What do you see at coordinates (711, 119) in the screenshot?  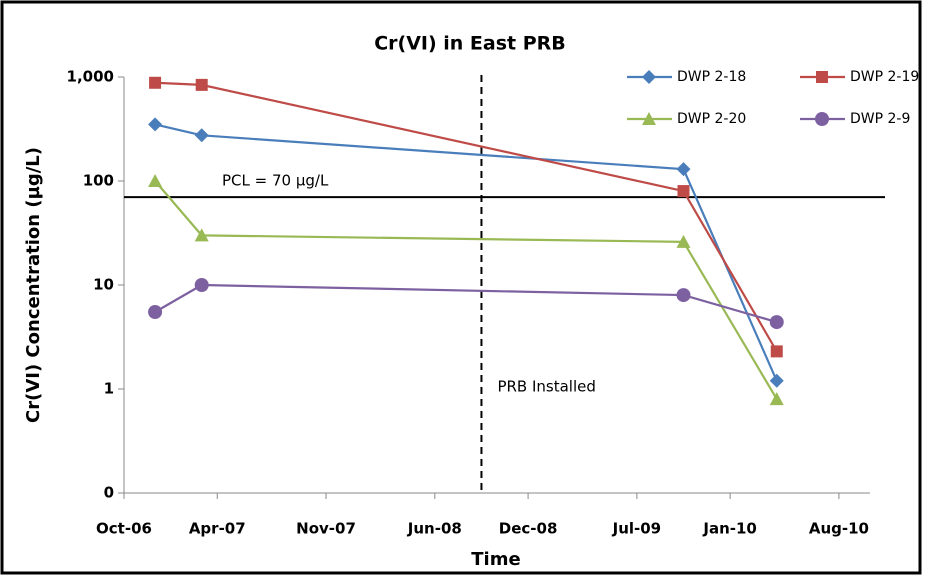 I see `legend-label: DWP 2-20` at bounding box center [711, 119].